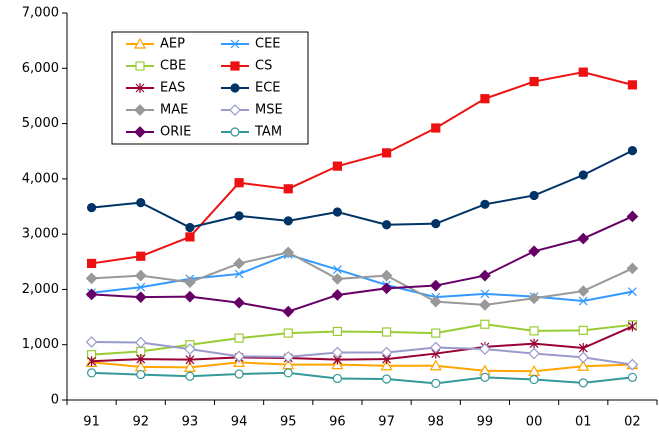 This screenshot has width=659, height=439. Describe the element at coordinates (288, 422) in the screenshot. I see `x-tick-label: 95` at that location.